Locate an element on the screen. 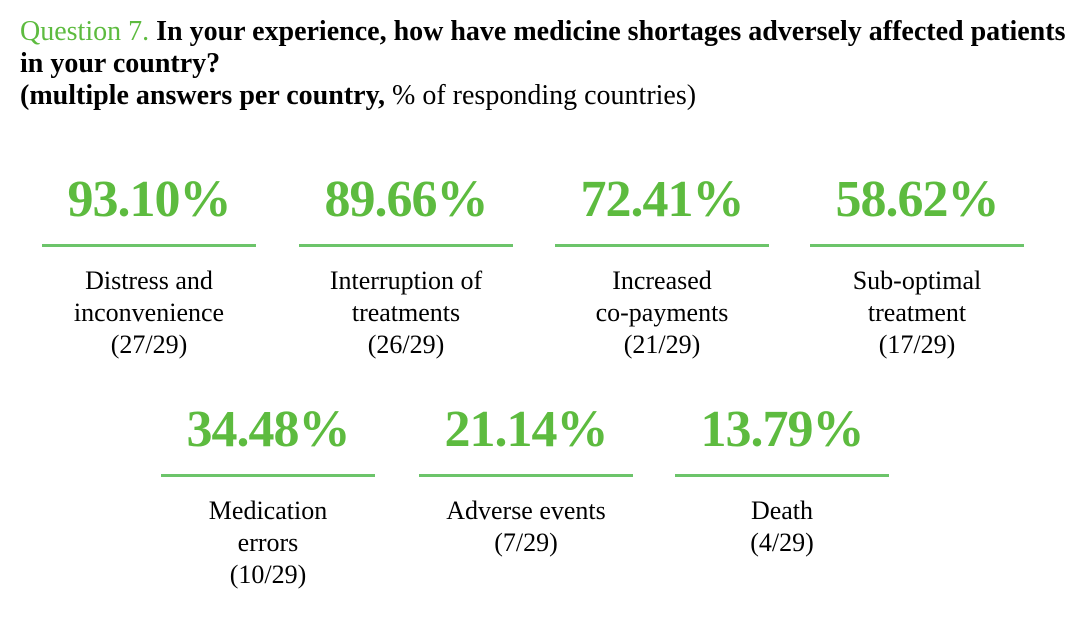 Image resolution: width=1090 pixels, height=622 pixels. stat-percent: 21.14% is located at coordinates (526, 429).